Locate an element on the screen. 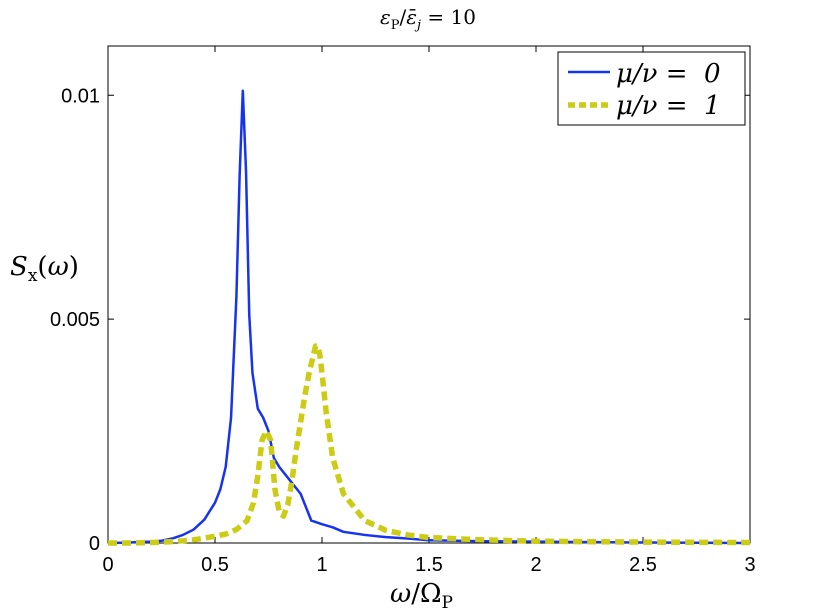 Image resolution: width=830 pixels, height=612 pixels. x-axis-label: ω/ΩP is located at coordinates (421, 595).